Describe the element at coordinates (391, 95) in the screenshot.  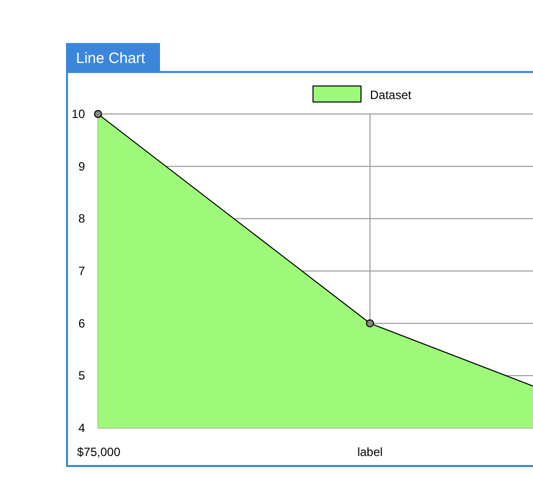
I see `legend-label: Dataset` at that location.